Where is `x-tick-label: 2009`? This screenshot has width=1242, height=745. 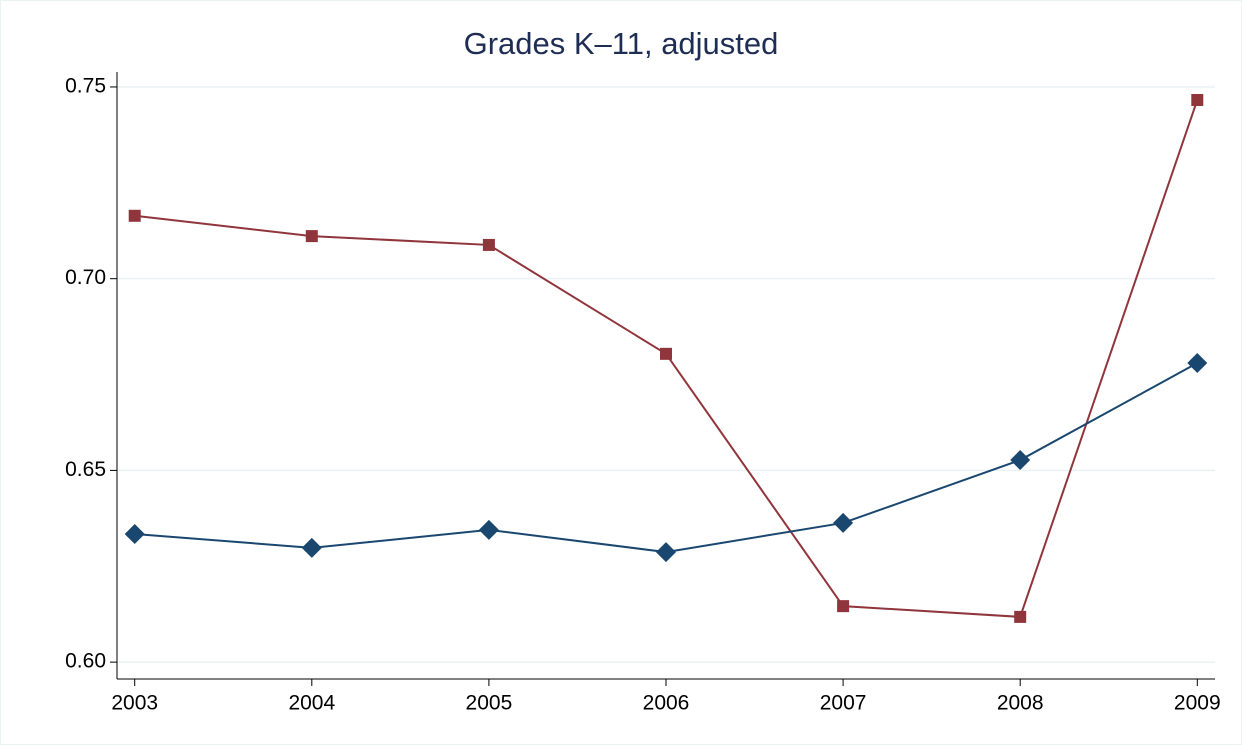
x-tick-label: 2009 is located at coordinates (1197, 703).